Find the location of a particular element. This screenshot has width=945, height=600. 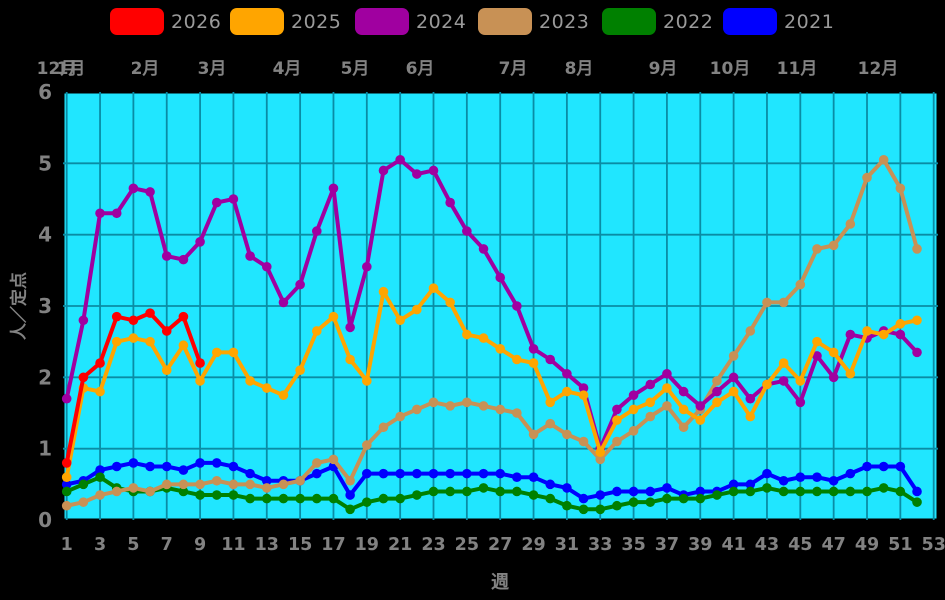

y-tick-label: 2 is located at coordinates (45, 377).